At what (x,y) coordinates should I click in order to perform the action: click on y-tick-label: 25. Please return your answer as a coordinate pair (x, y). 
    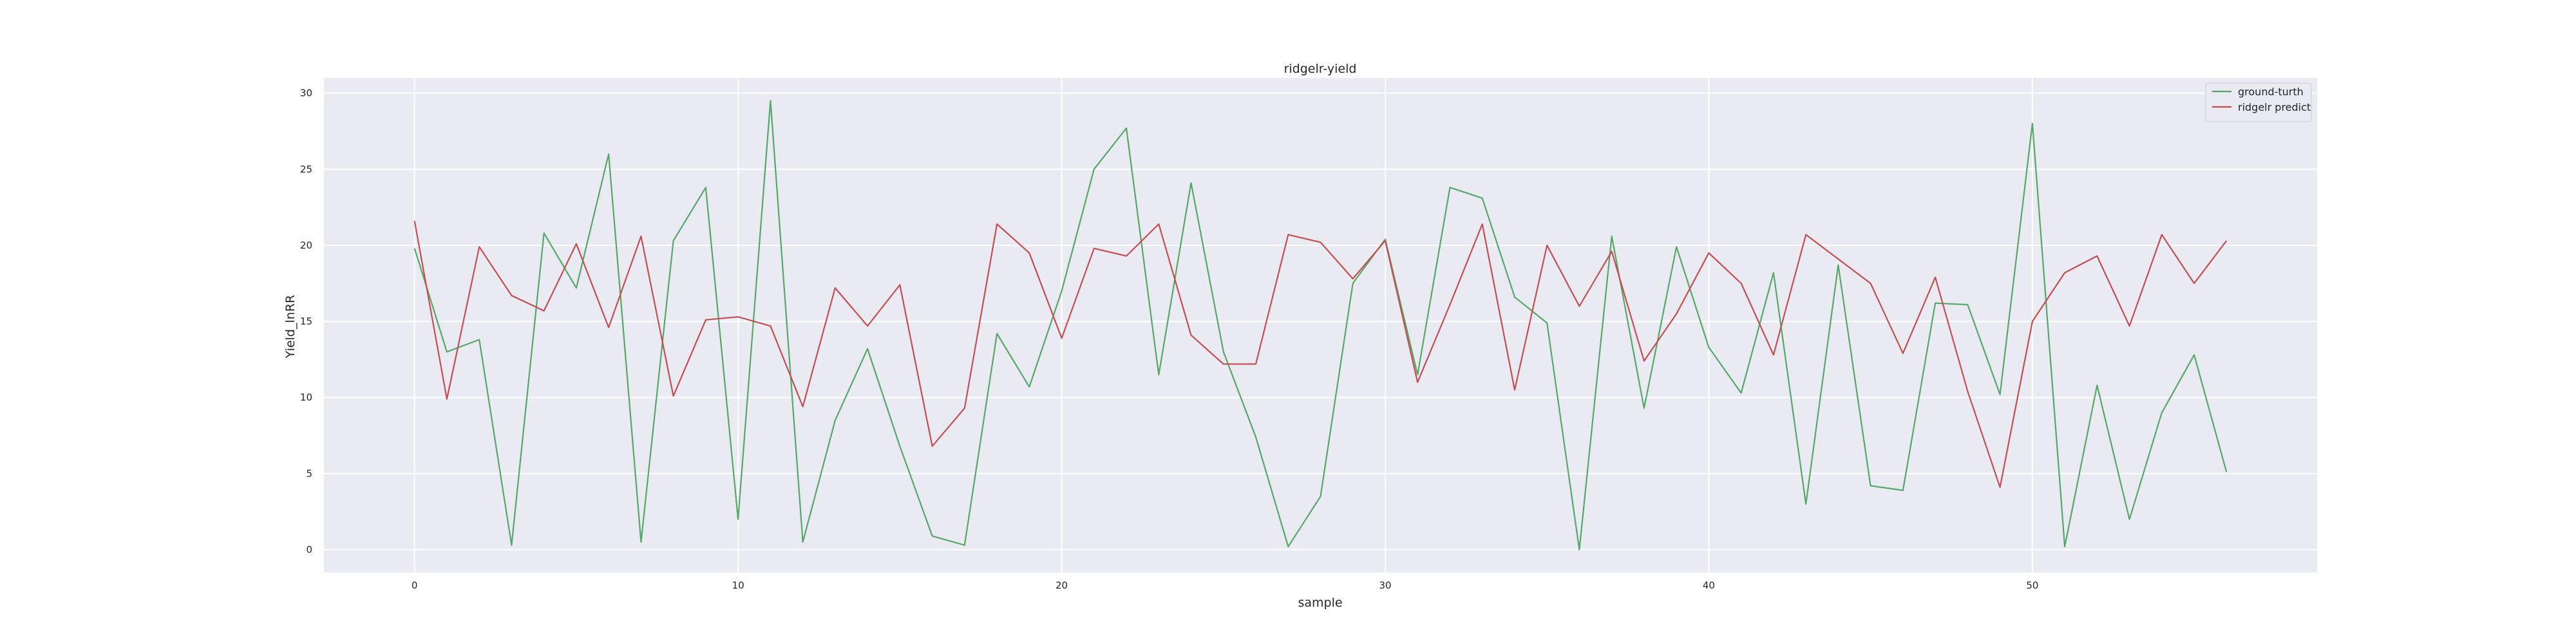
    Looking at the image, I should click on (306, 169).